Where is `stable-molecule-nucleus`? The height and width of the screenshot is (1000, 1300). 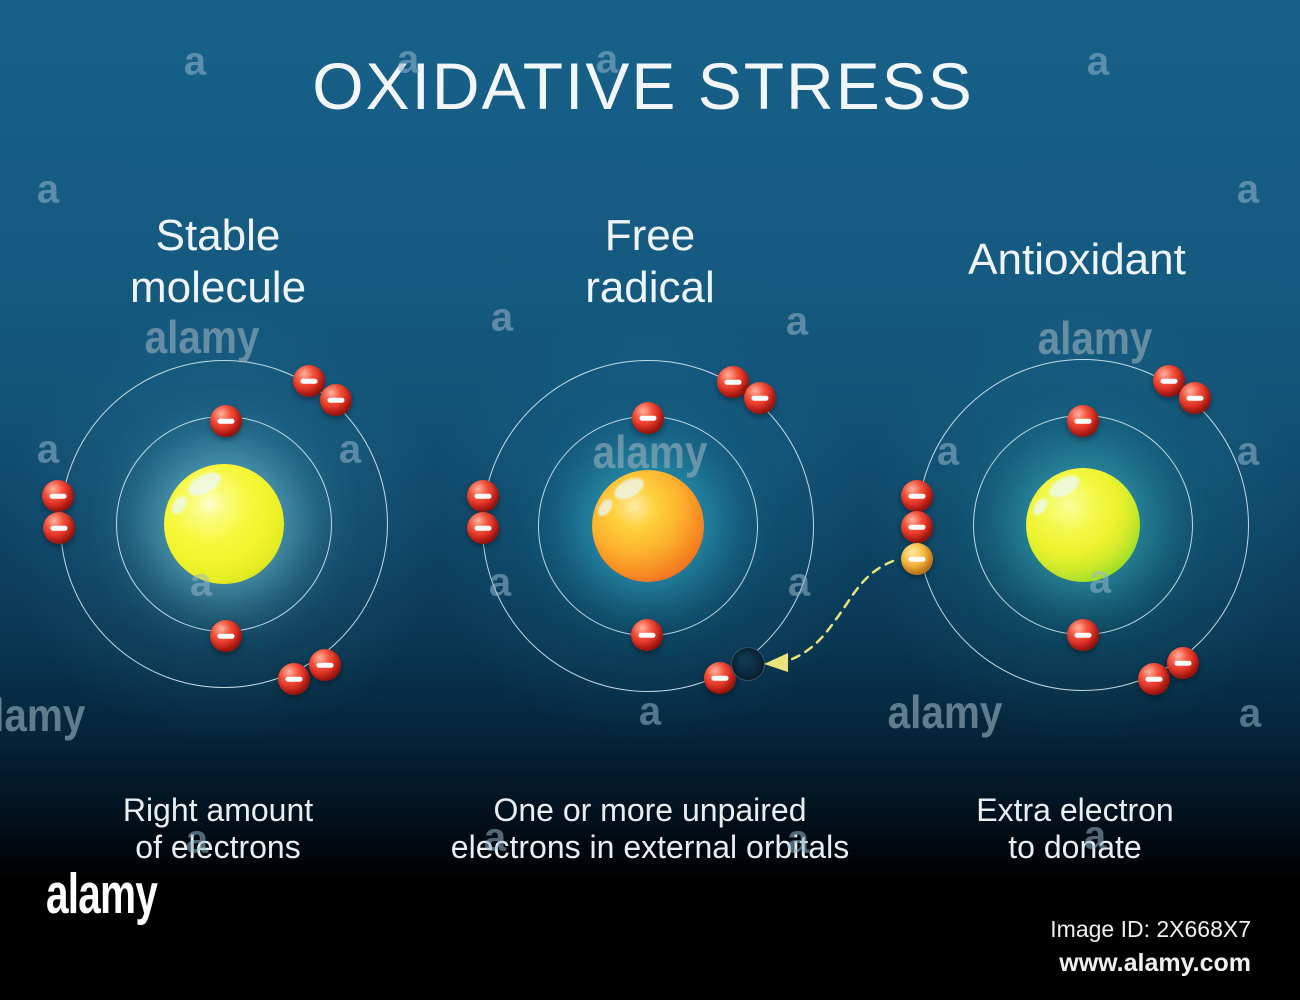
stable-molecule-nucleus is located at coordinates (224, 524).